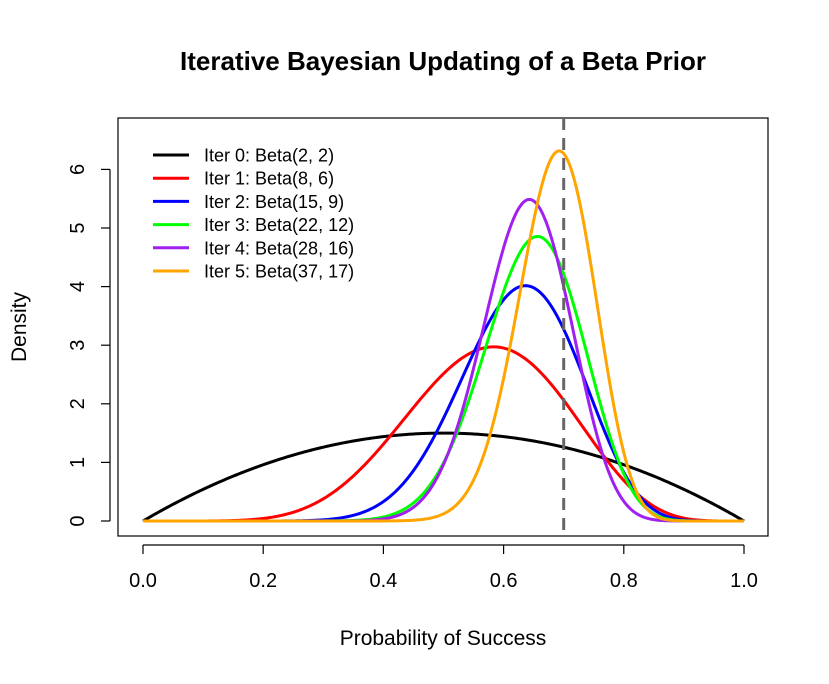 The width and height of the screenshot is (829, 684). What do you see at coordinates (19, 326) in the screenshot?
I see `y-axis-label: Density` at bounding box center [19, 326].